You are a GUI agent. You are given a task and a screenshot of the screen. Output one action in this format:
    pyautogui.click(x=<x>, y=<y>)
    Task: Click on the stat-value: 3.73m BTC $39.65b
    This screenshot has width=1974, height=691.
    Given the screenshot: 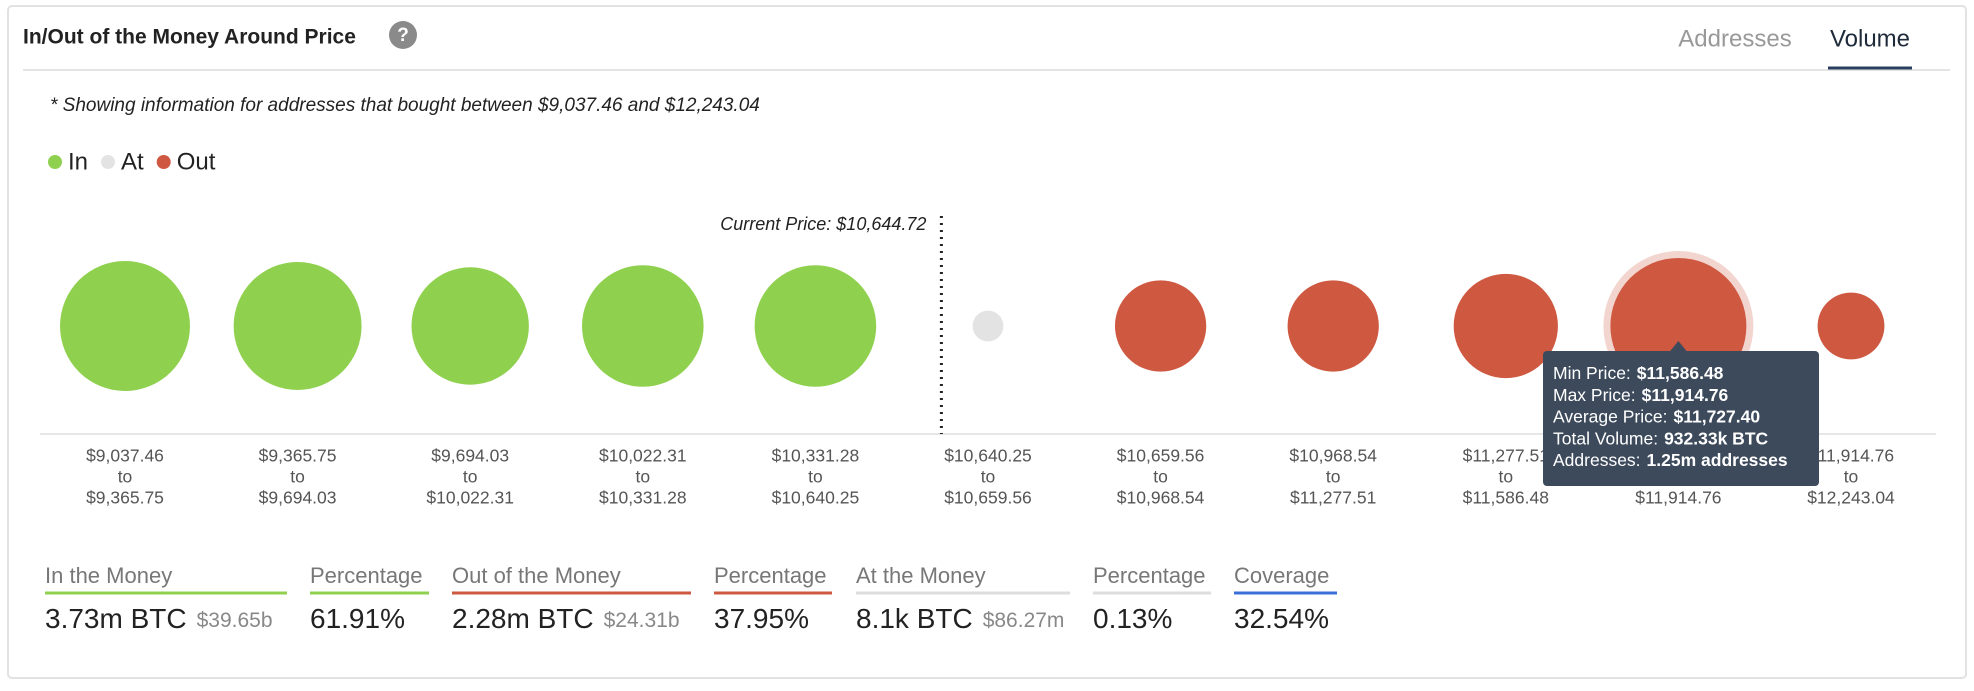 What is the action you would take?
    pyautogui.click(x=159, y=618)
    